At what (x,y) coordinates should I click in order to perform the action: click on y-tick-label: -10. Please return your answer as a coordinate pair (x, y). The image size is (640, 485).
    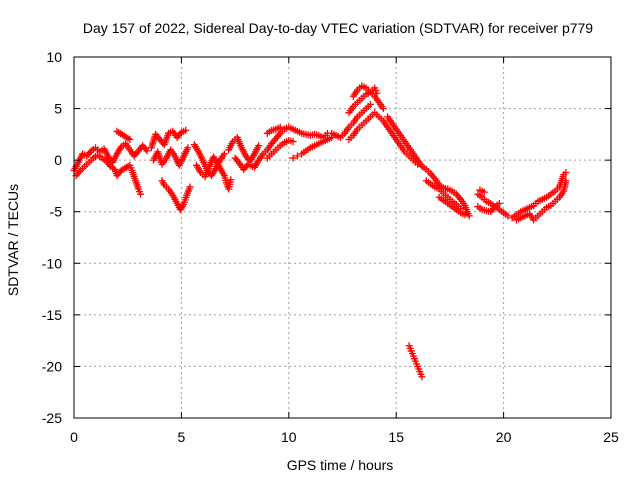
    Looking at the image, I should click on (52, 263).